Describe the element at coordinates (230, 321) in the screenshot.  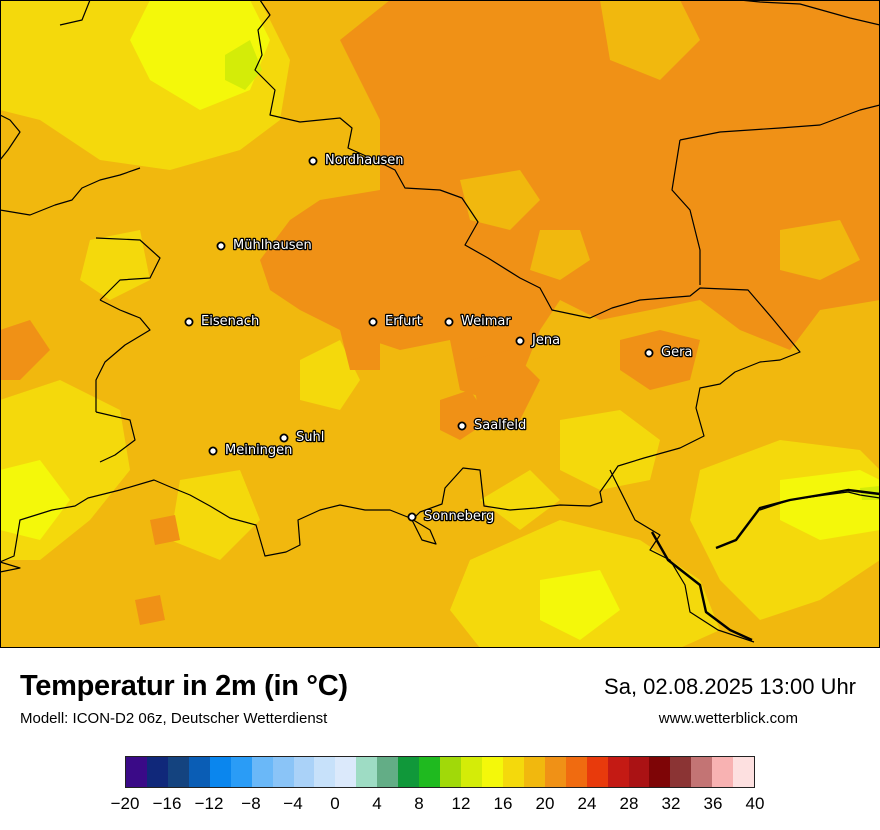
I see `city-label-eisenach: Eisenach` at that location.